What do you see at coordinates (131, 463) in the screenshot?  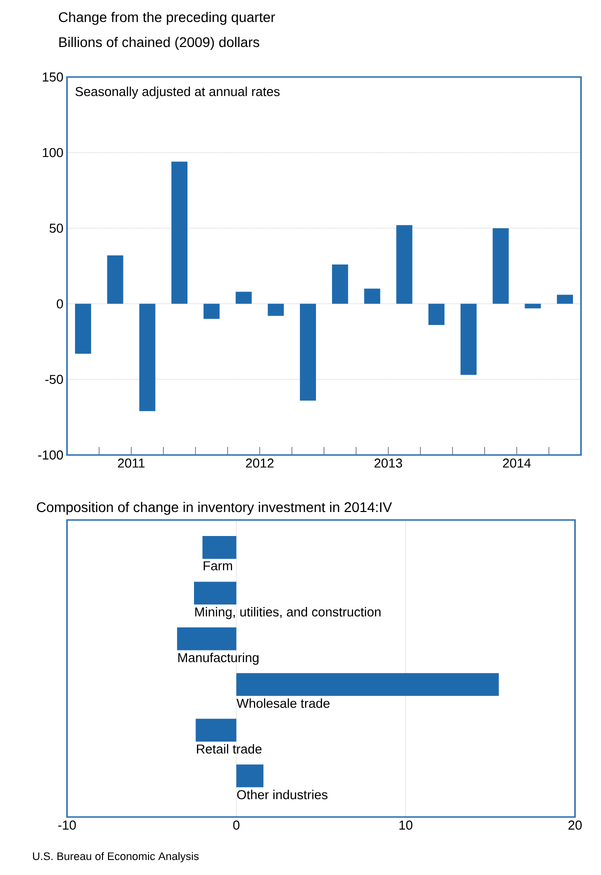 I see `x-tick-label: 2011` at bounding box center [131, 463].